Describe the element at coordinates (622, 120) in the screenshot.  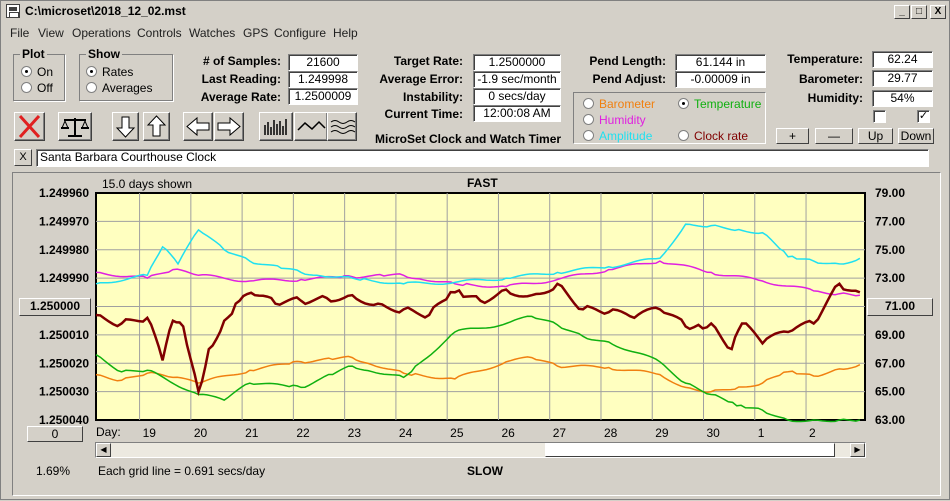
I see `humidity-option-label: Humidity` at that location.